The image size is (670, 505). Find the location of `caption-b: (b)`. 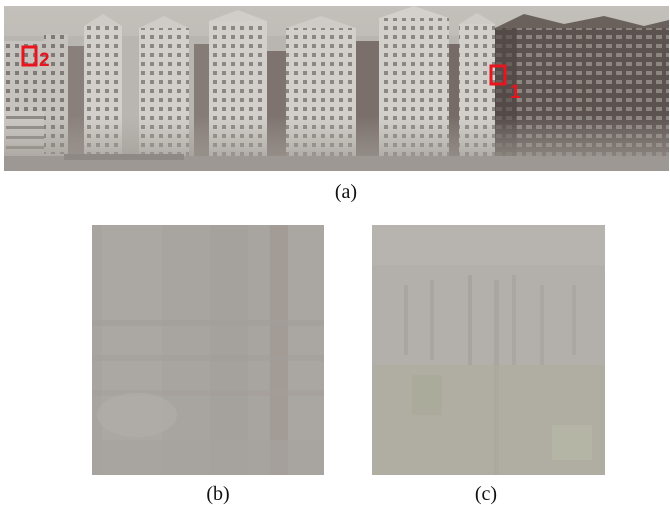

caption-b: (b) is located at coordinates (218, 494).